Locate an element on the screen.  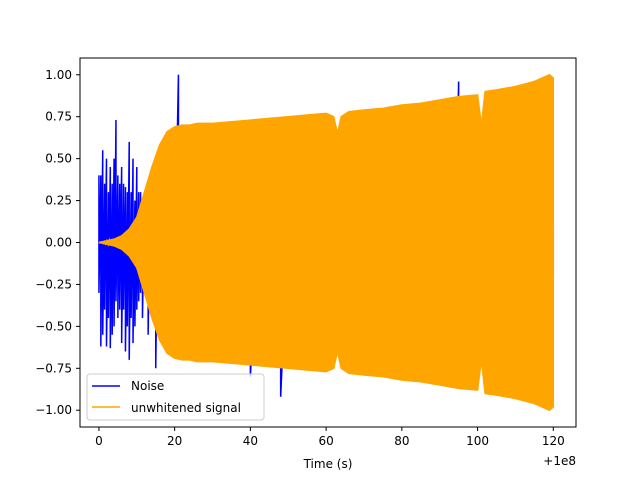
x-axis-label: Time (s) is located at coordinates (328, 464).